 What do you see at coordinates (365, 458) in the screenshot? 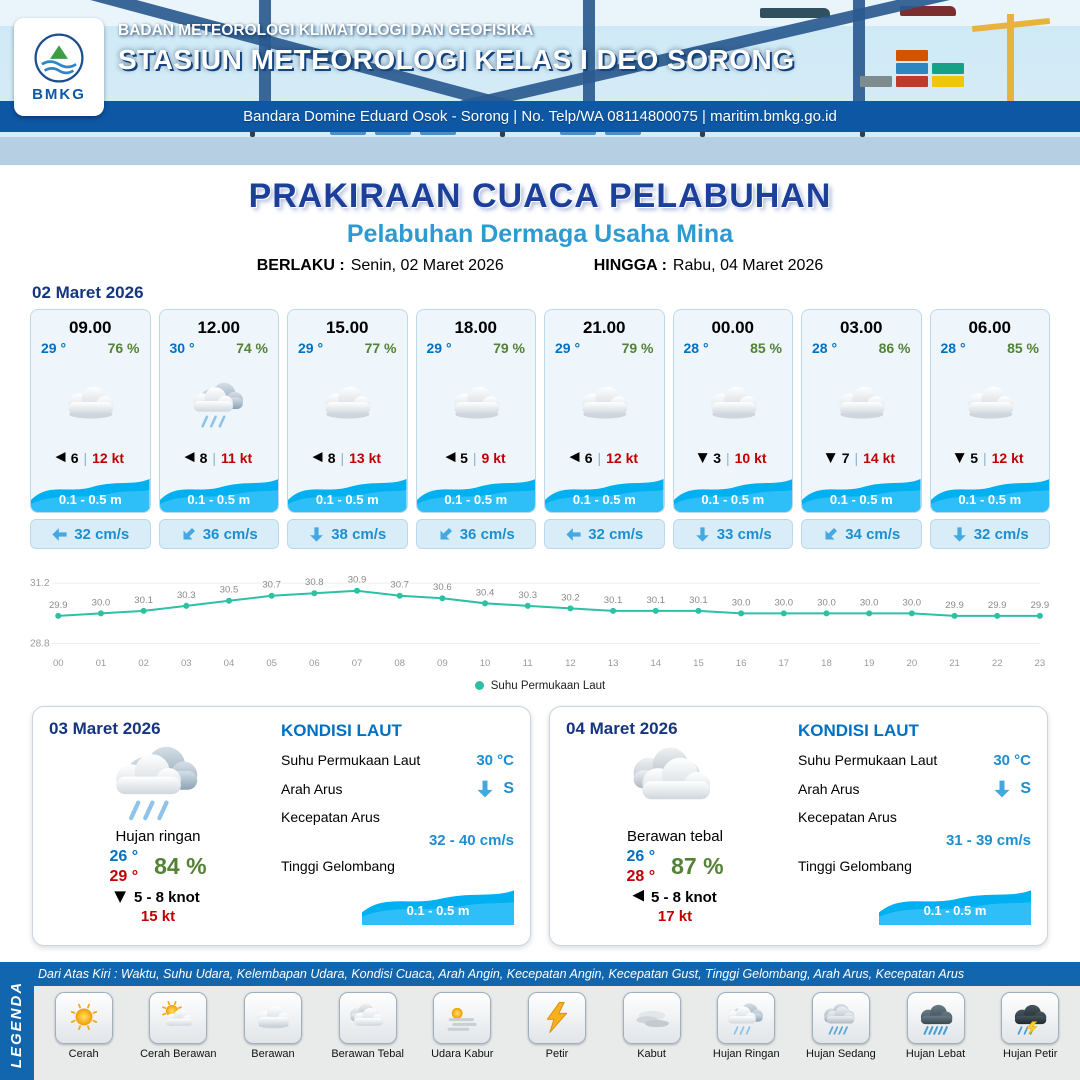
I see `wind-gust: 13 kt` at bounding box center [365, 458].